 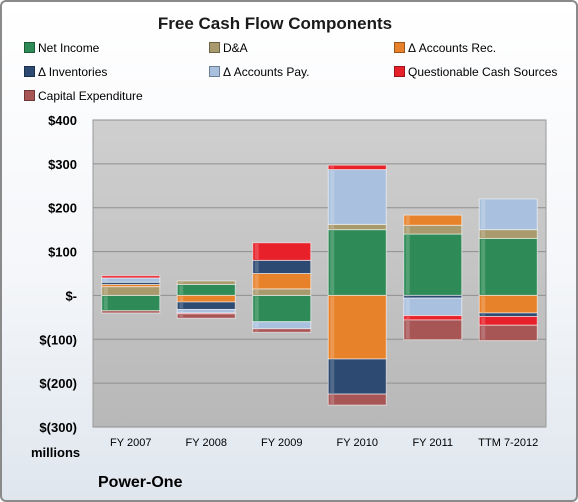 I want to click on x-tick-label: FY 2011, so click(x=432, y=443).